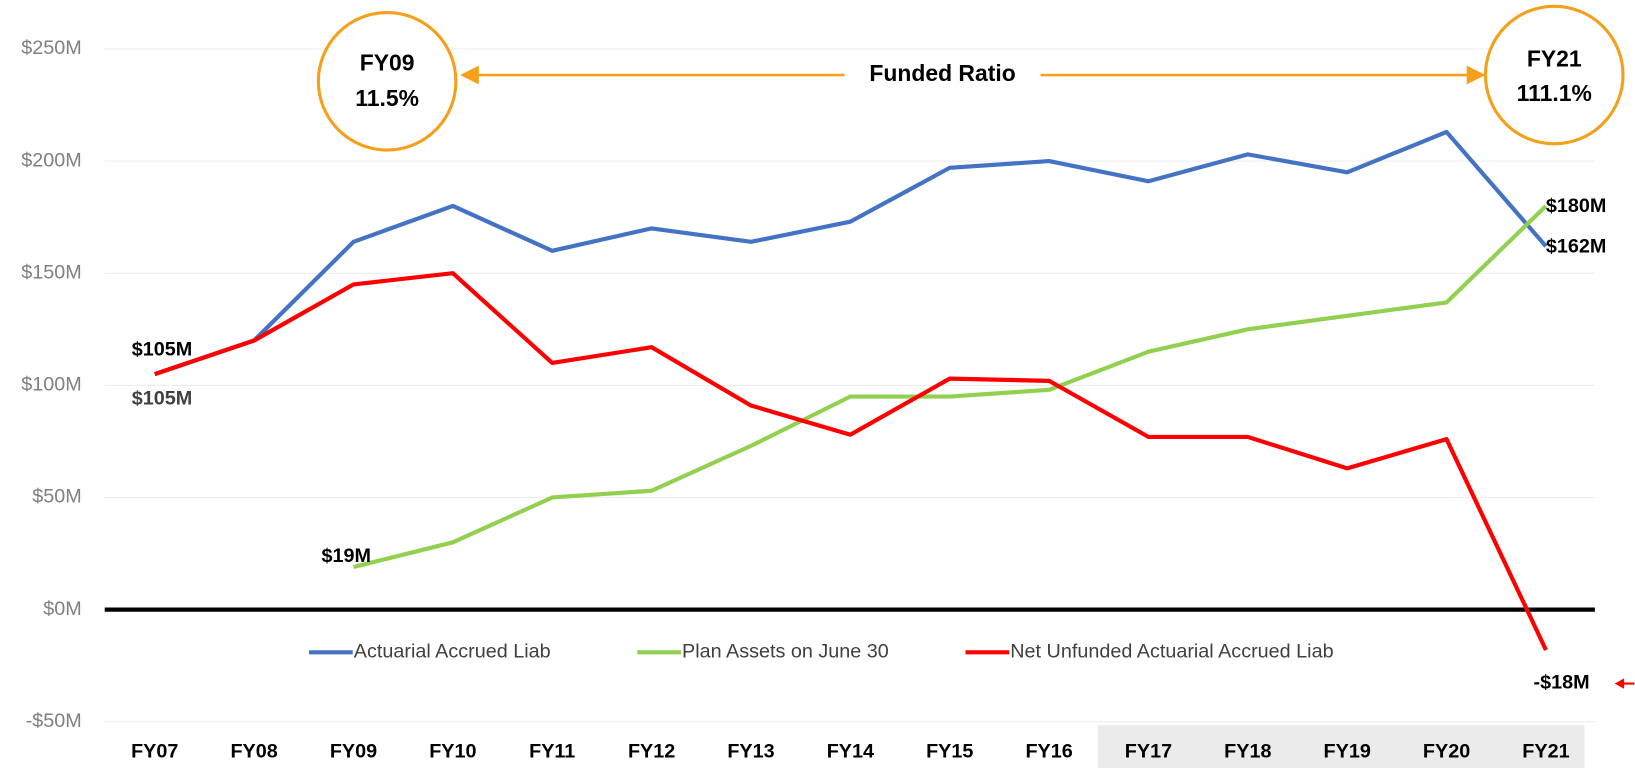  What do you see at coordinates (54, 721) in the screenshot?
I see `y-tick-label: -$50M` at bounding box center [54, 721].